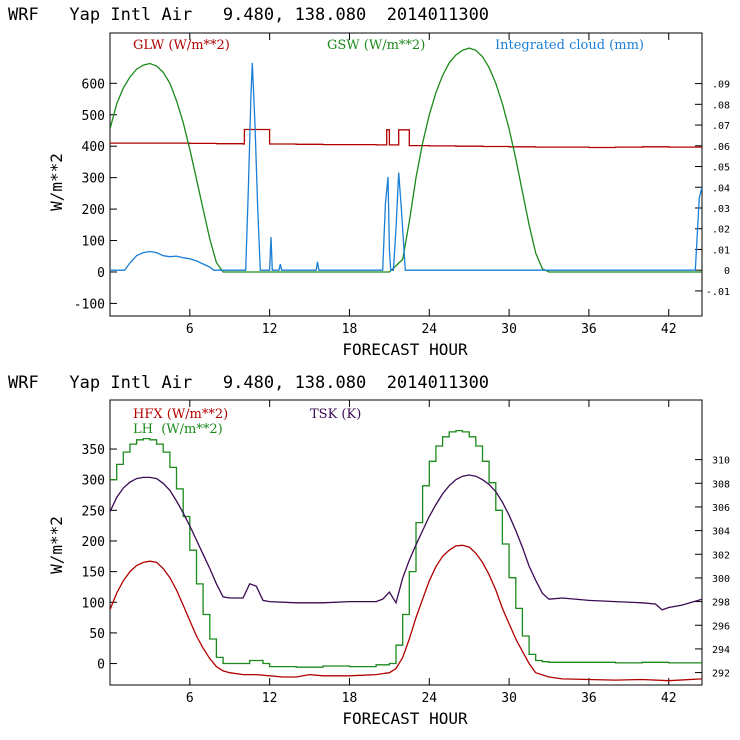 The height and width of the screenshot is (740, 740). I want to click on y2-tick-label: .05, so click(721, 168).